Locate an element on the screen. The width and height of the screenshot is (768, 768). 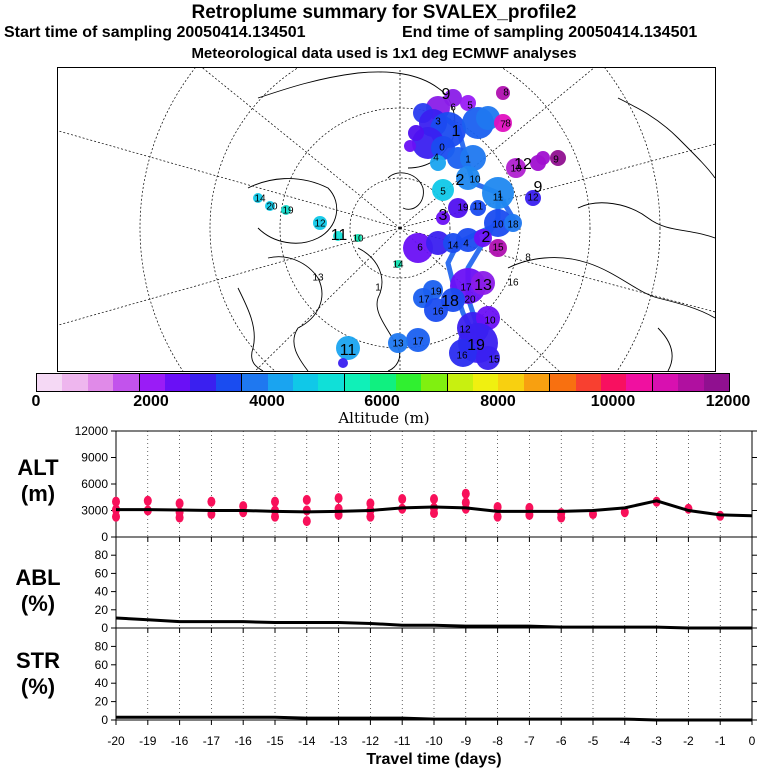
x-tick-label: 0 is located at coordinates (752, 741).